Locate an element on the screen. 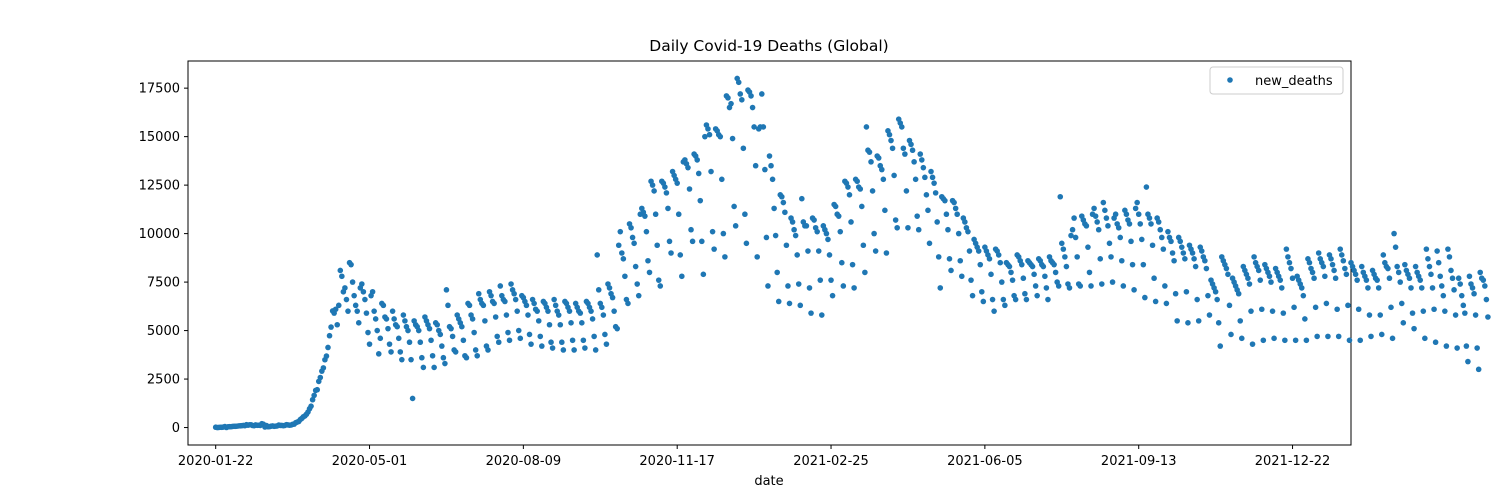  legend-label: new_deaths is located at coordinates (1294, 81).